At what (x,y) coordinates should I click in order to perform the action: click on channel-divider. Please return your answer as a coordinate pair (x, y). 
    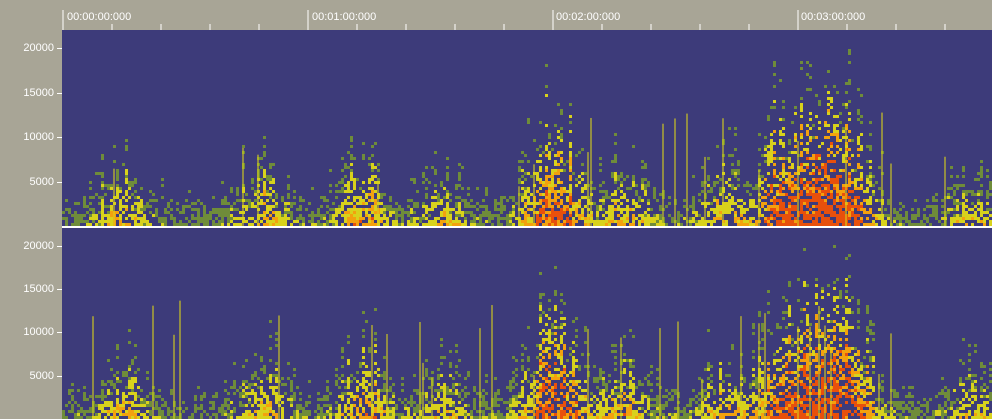
    Looking at the image, I should click on (527, 227).